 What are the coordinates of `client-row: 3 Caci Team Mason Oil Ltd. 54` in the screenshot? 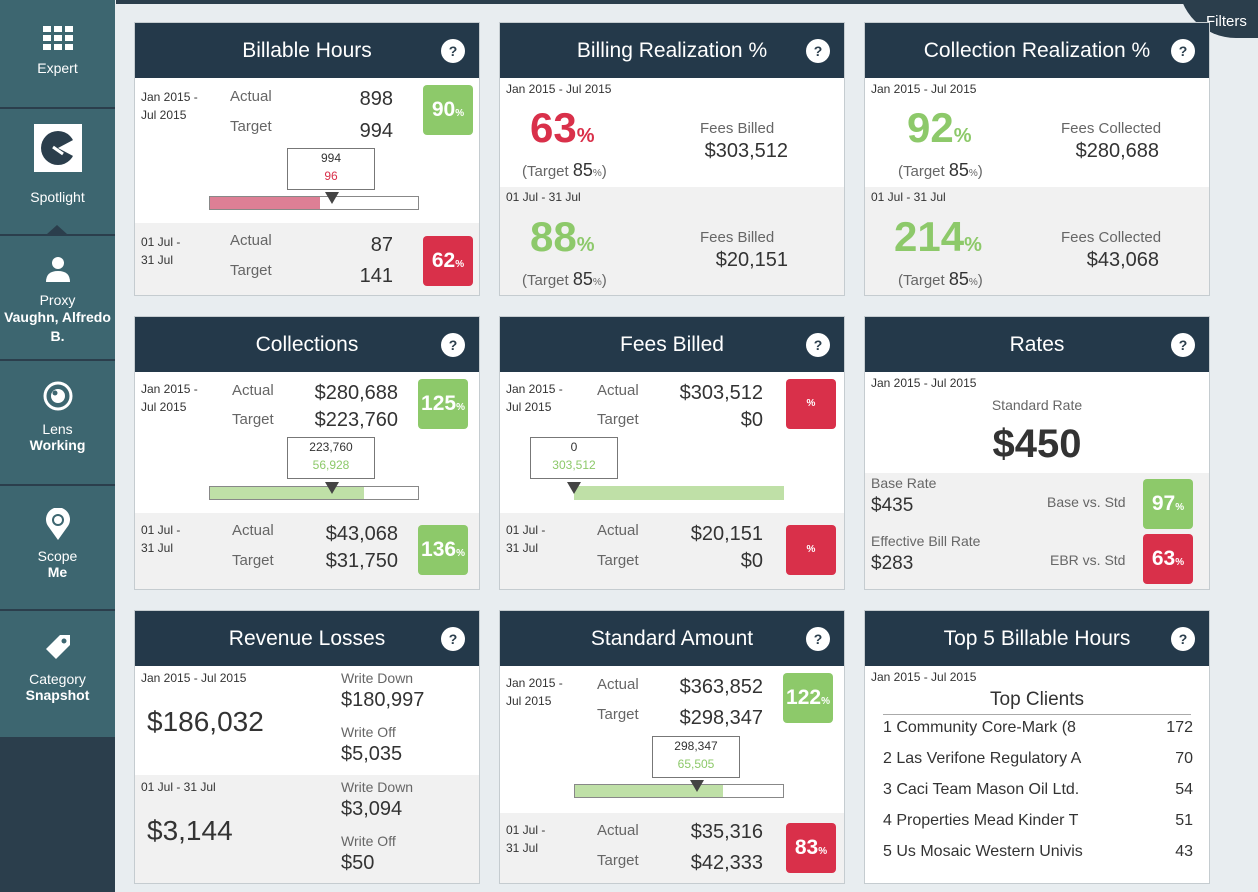 It's located at (1038, 789).